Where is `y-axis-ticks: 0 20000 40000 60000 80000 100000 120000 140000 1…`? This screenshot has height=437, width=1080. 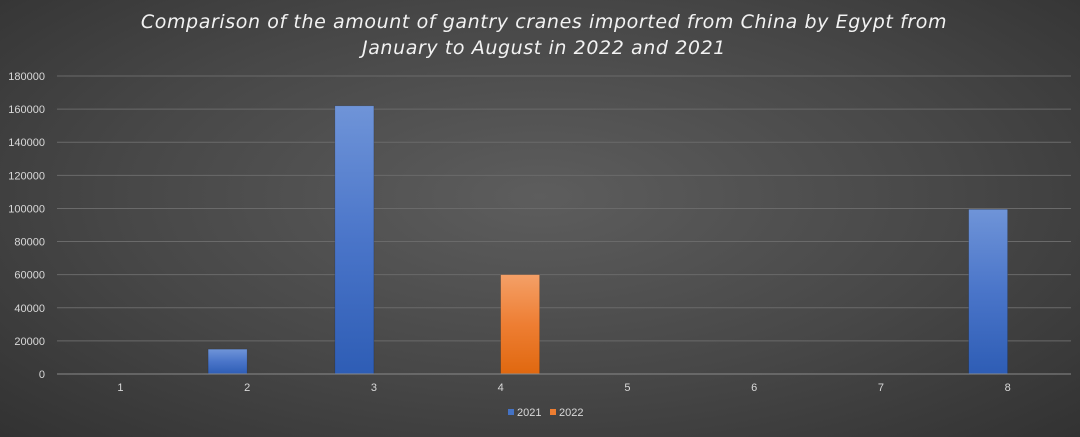
y-axis-ticks: 0 20000 40000 60000 80000 100000 120000 140000 1… is located at coordinates (26, 226).